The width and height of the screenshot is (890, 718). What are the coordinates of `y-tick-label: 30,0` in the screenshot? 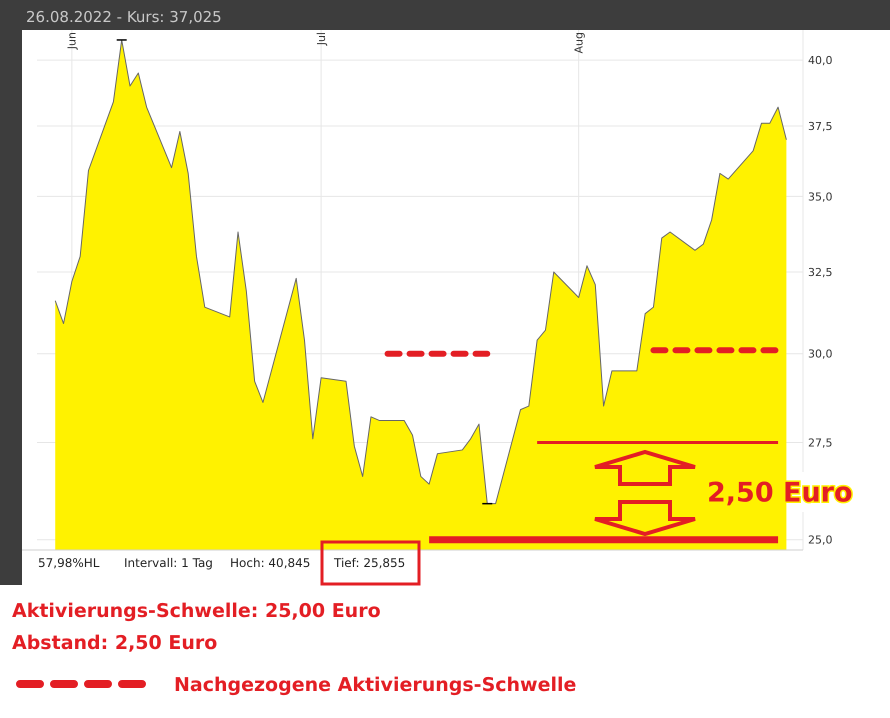 It's located at (820, 354).